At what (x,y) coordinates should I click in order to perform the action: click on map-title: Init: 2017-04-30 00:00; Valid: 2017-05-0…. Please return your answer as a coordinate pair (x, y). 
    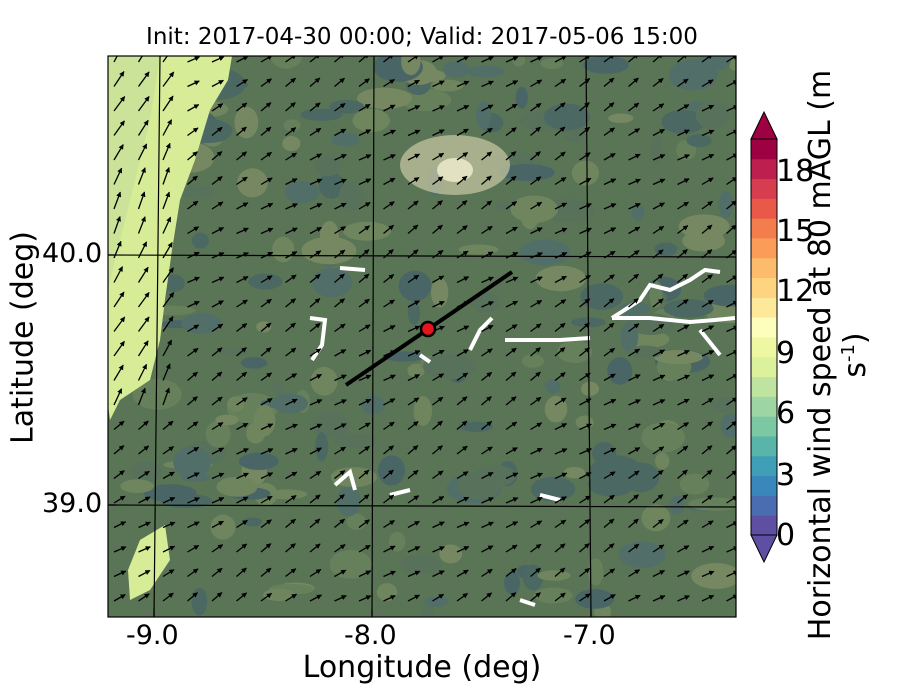
    Looking at the image, I should click on (422, 37).